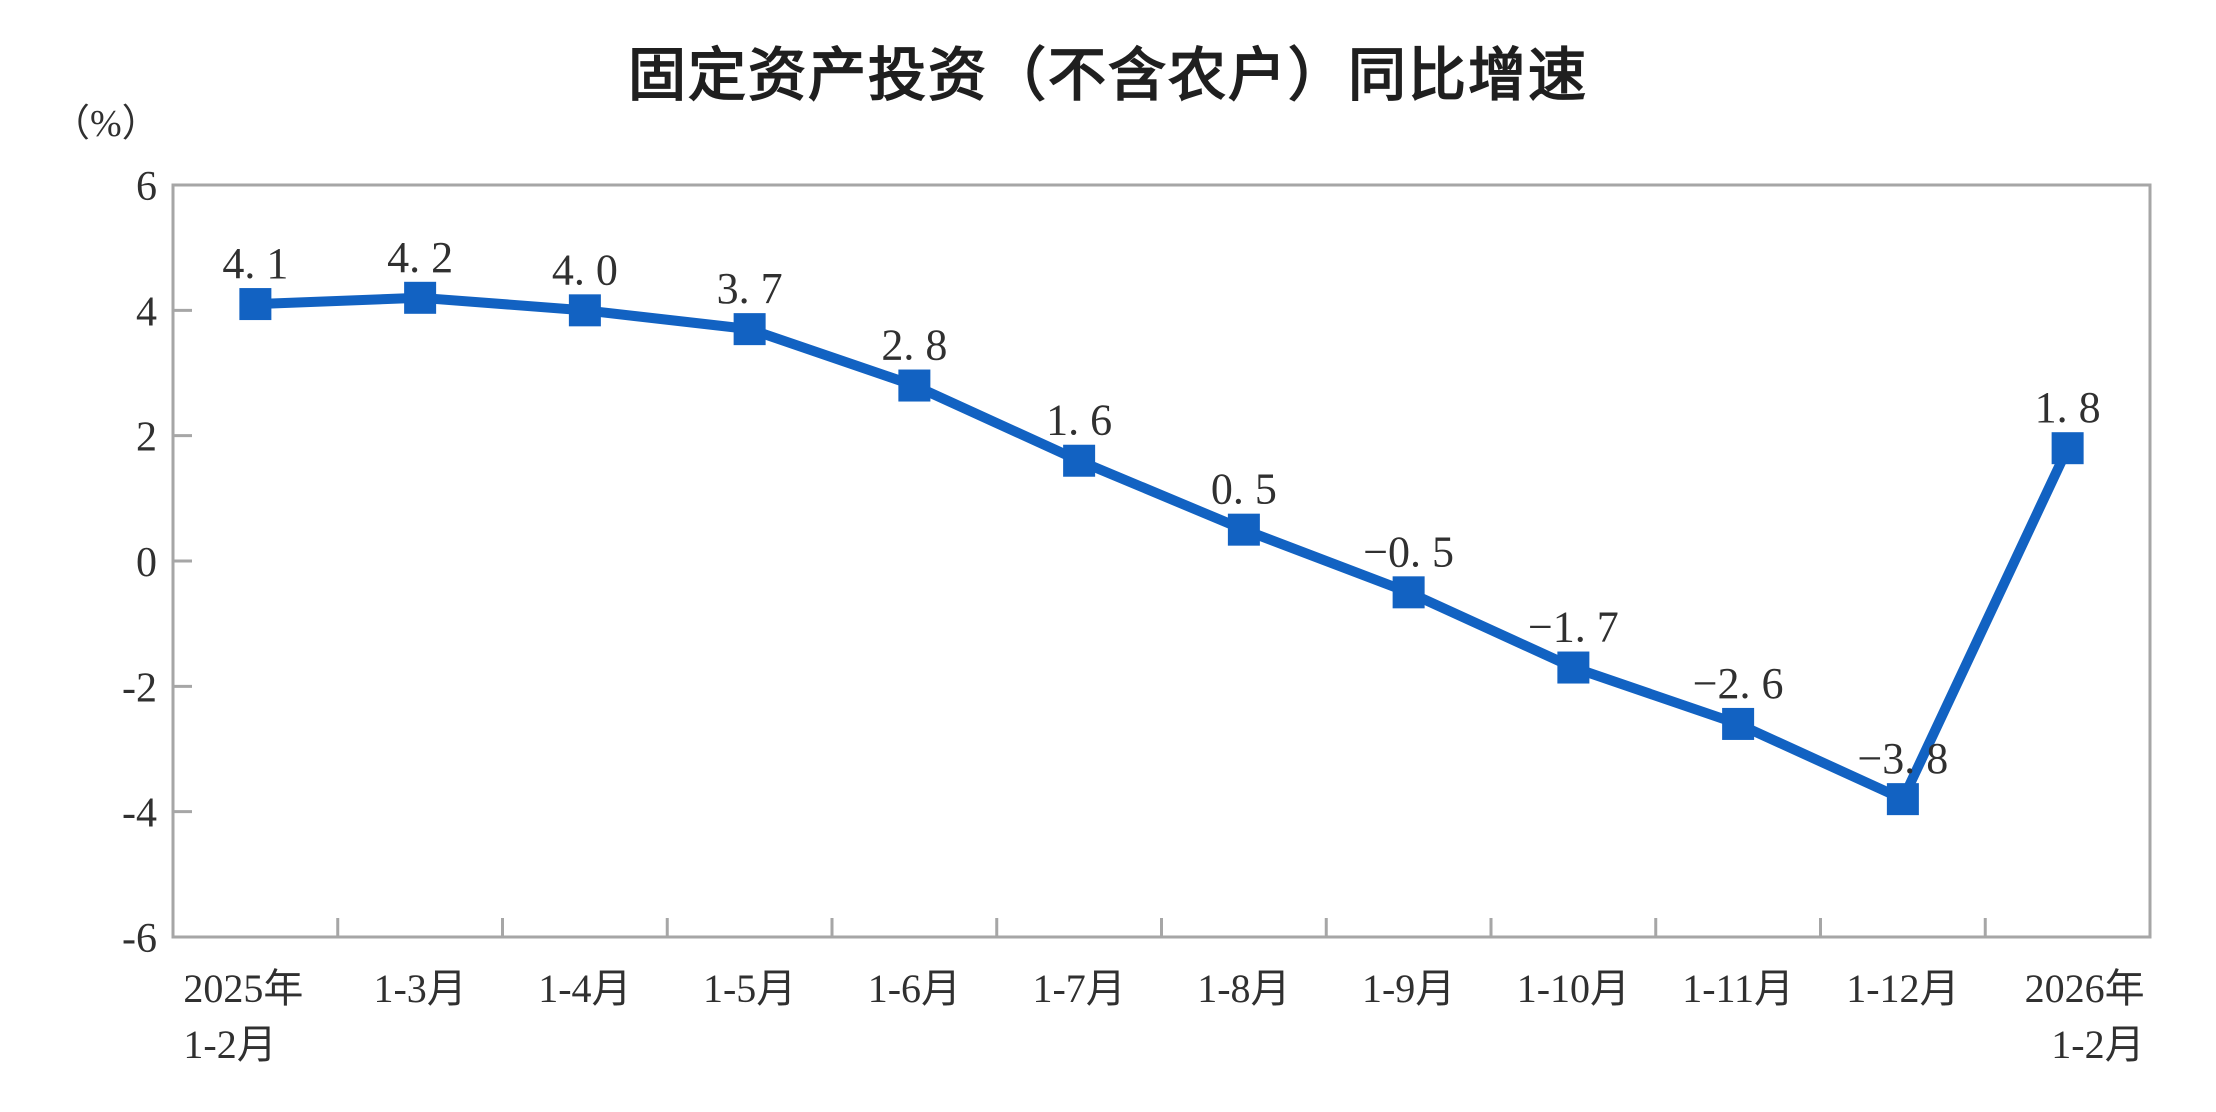 The width and height of the screenshot is (2216, 1112). Describe the element at coordinates (139, 688) in the screenshot. I see `y-tick-label: -2` at that location.